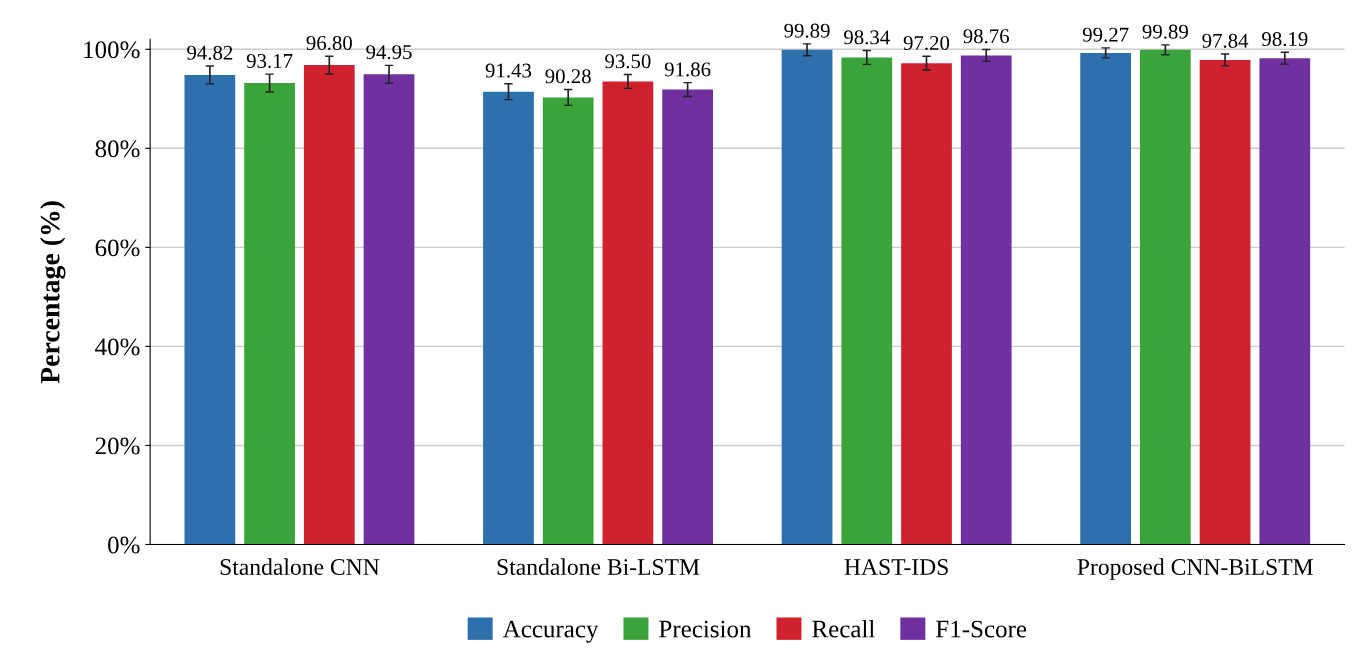  What do you see at coordinates (598, 566) in the screenshot?
I see `x-tick-label: Standalone Bi-LSTM` at bounding box center [598, 566].